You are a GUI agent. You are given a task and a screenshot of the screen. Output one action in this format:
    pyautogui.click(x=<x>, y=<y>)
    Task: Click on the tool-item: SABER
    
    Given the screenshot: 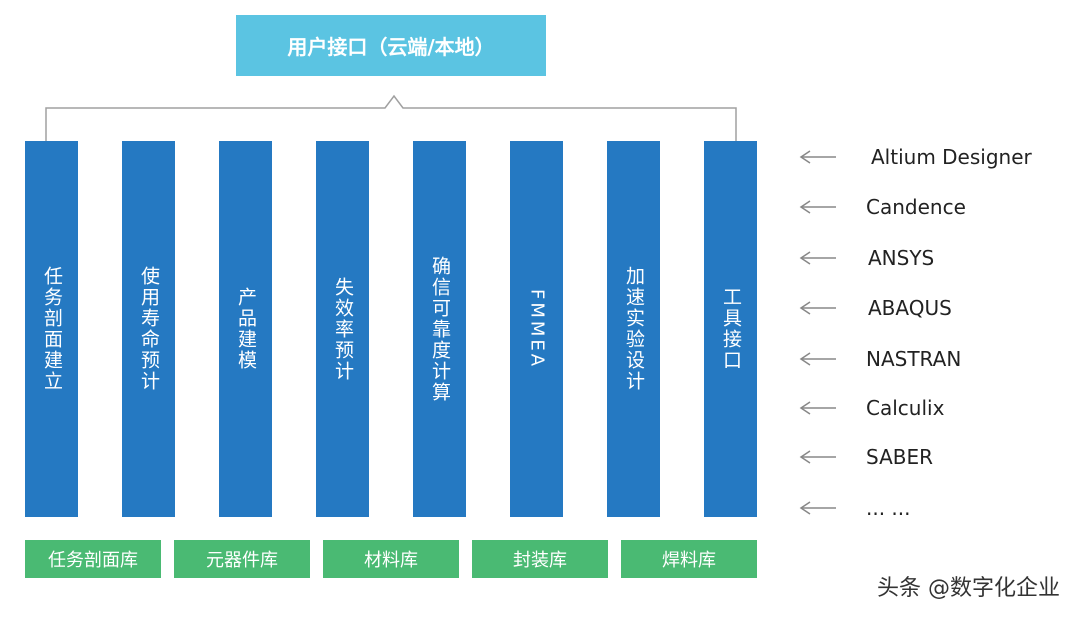 What is the action you would take?
    pyautogui.click(x=865, y=457)
    